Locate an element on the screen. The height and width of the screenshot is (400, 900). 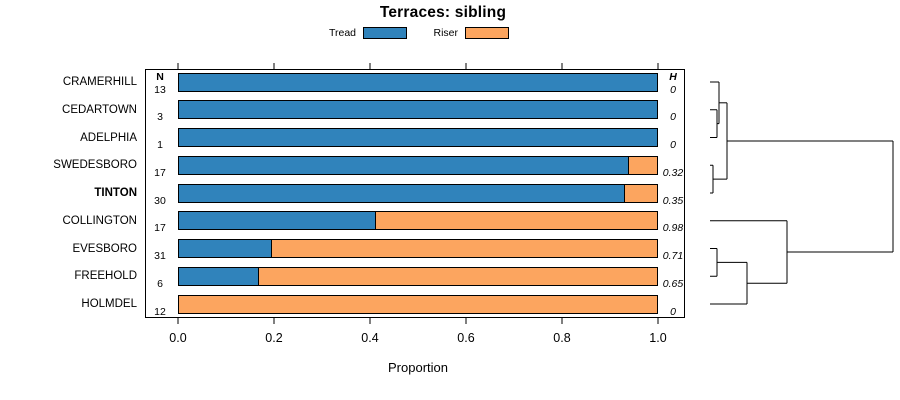
legend-swatch-tread-icon is located at coordinates (385, 33).